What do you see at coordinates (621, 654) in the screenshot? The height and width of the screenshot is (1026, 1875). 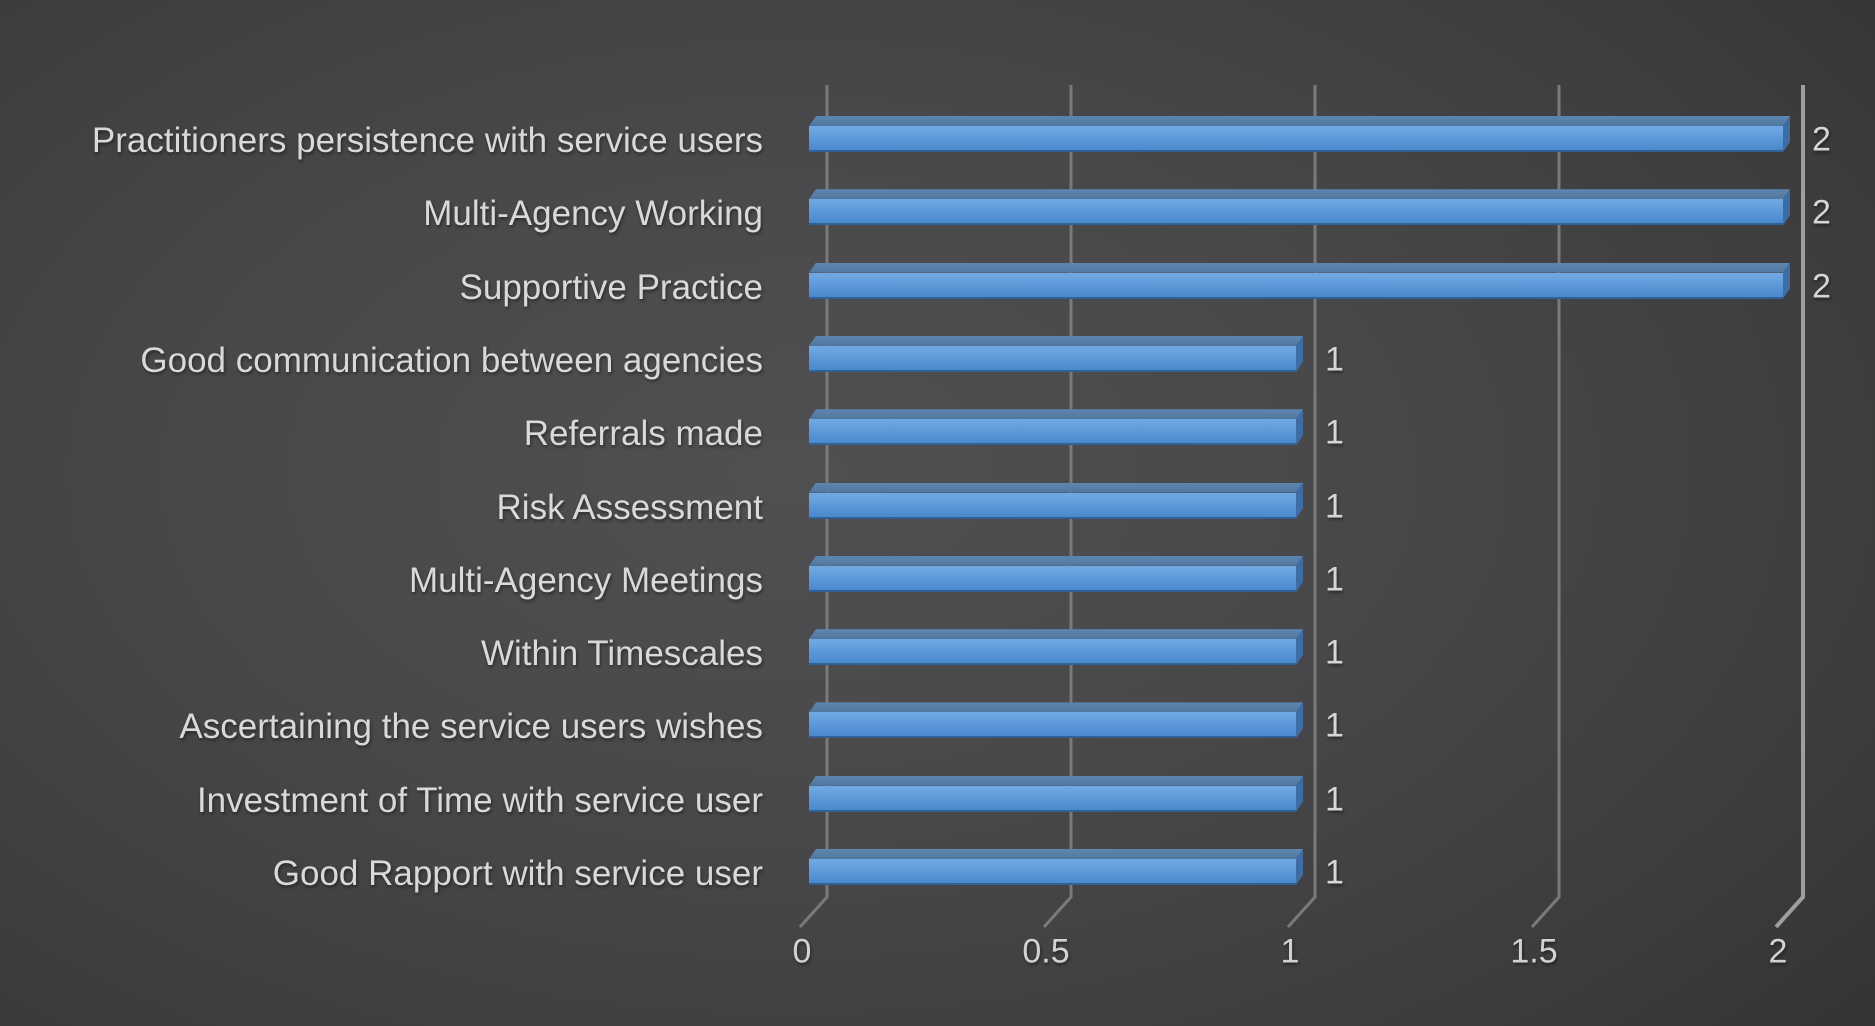 I see `category-label: Within Timescales` at bounding box center [621, 654].